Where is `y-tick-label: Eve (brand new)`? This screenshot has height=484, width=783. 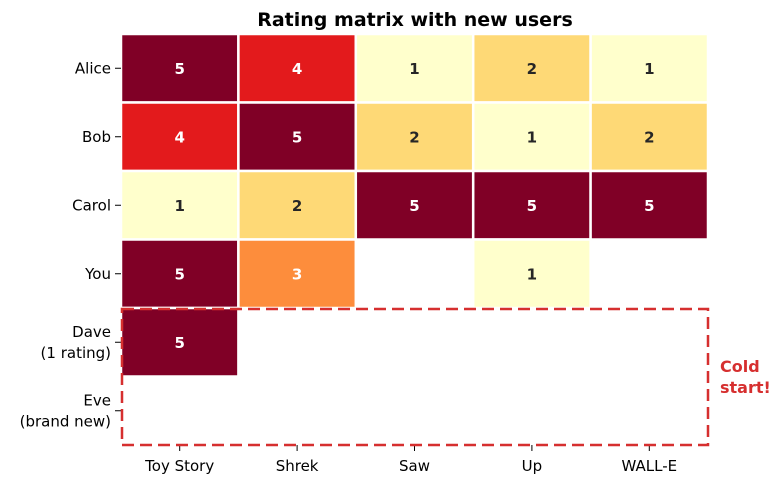
y-tick-label: Eve (brand new) is located at coordinates (65, 410).